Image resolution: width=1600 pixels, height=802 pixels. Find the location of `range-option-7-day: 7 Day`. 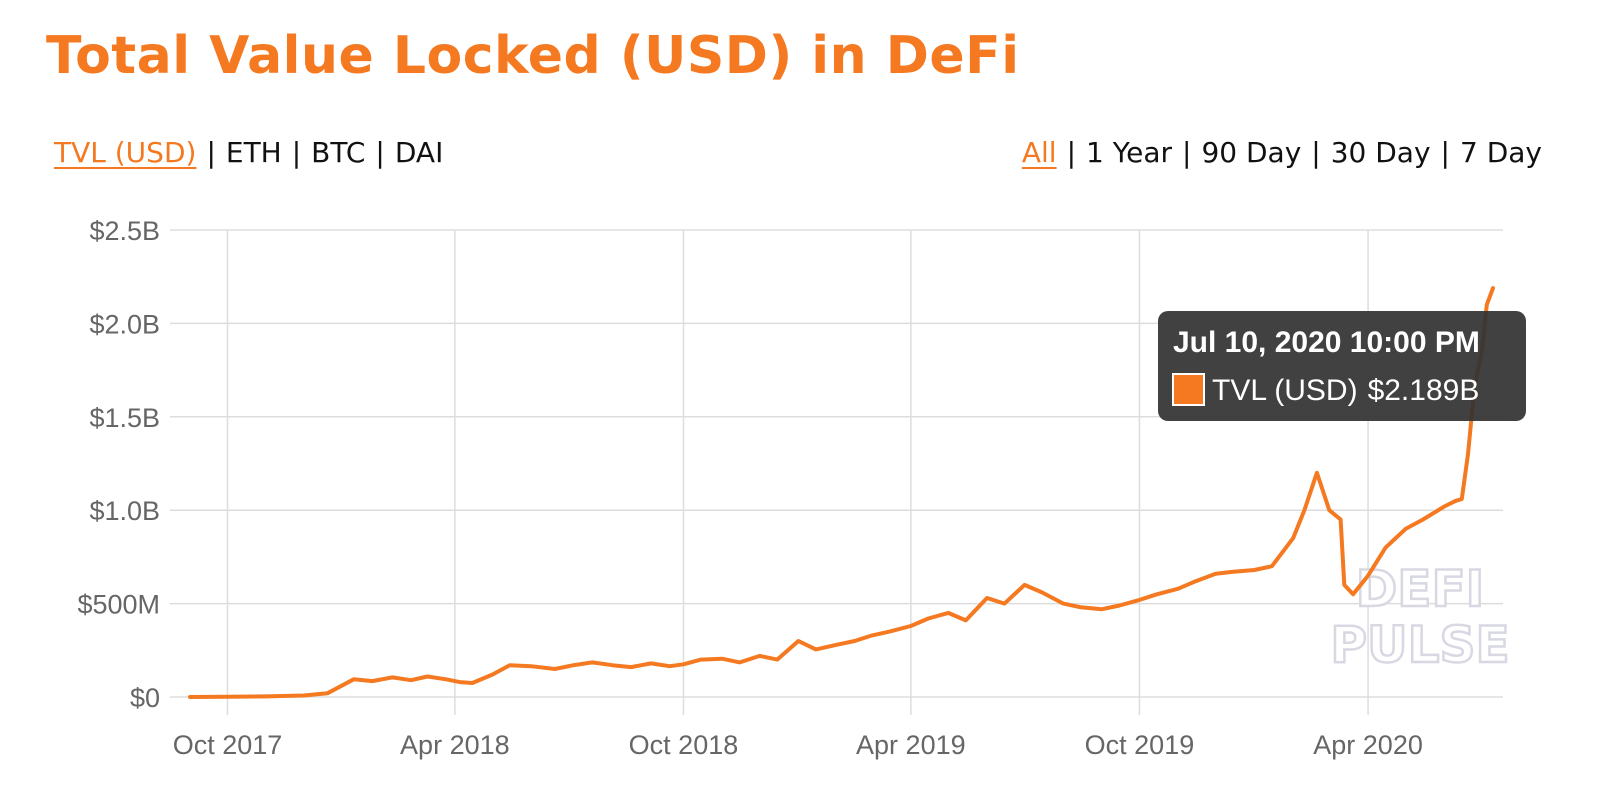

range-option-7-day: 7 Day is located at coordinates (1500, 152).